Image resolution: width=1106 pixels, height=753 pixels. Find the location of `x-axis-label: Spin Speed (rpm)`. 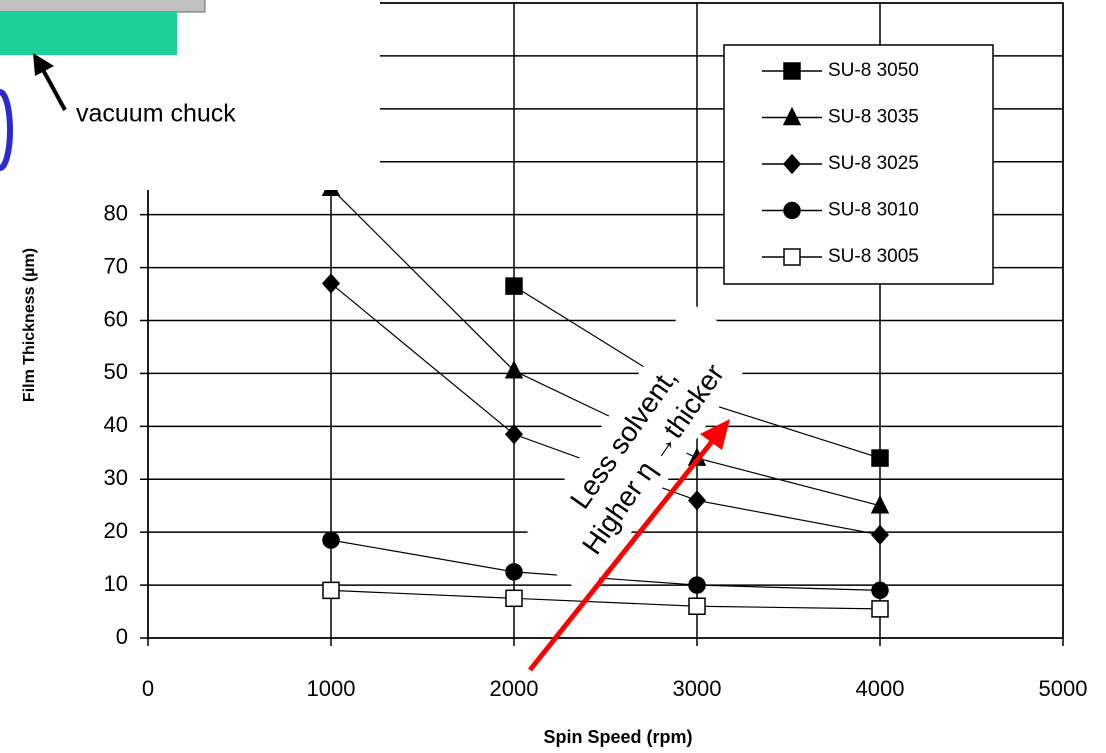

x-axis-label: Spin Speed (rpm) is located at coordinates (617, 737).